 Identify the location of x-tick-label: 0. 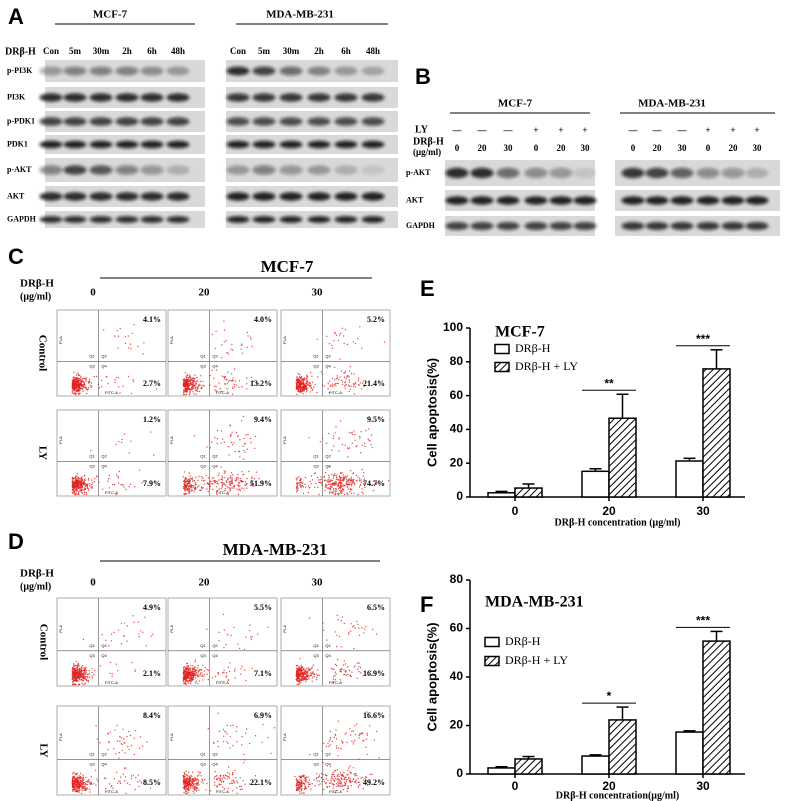
(515, 511).